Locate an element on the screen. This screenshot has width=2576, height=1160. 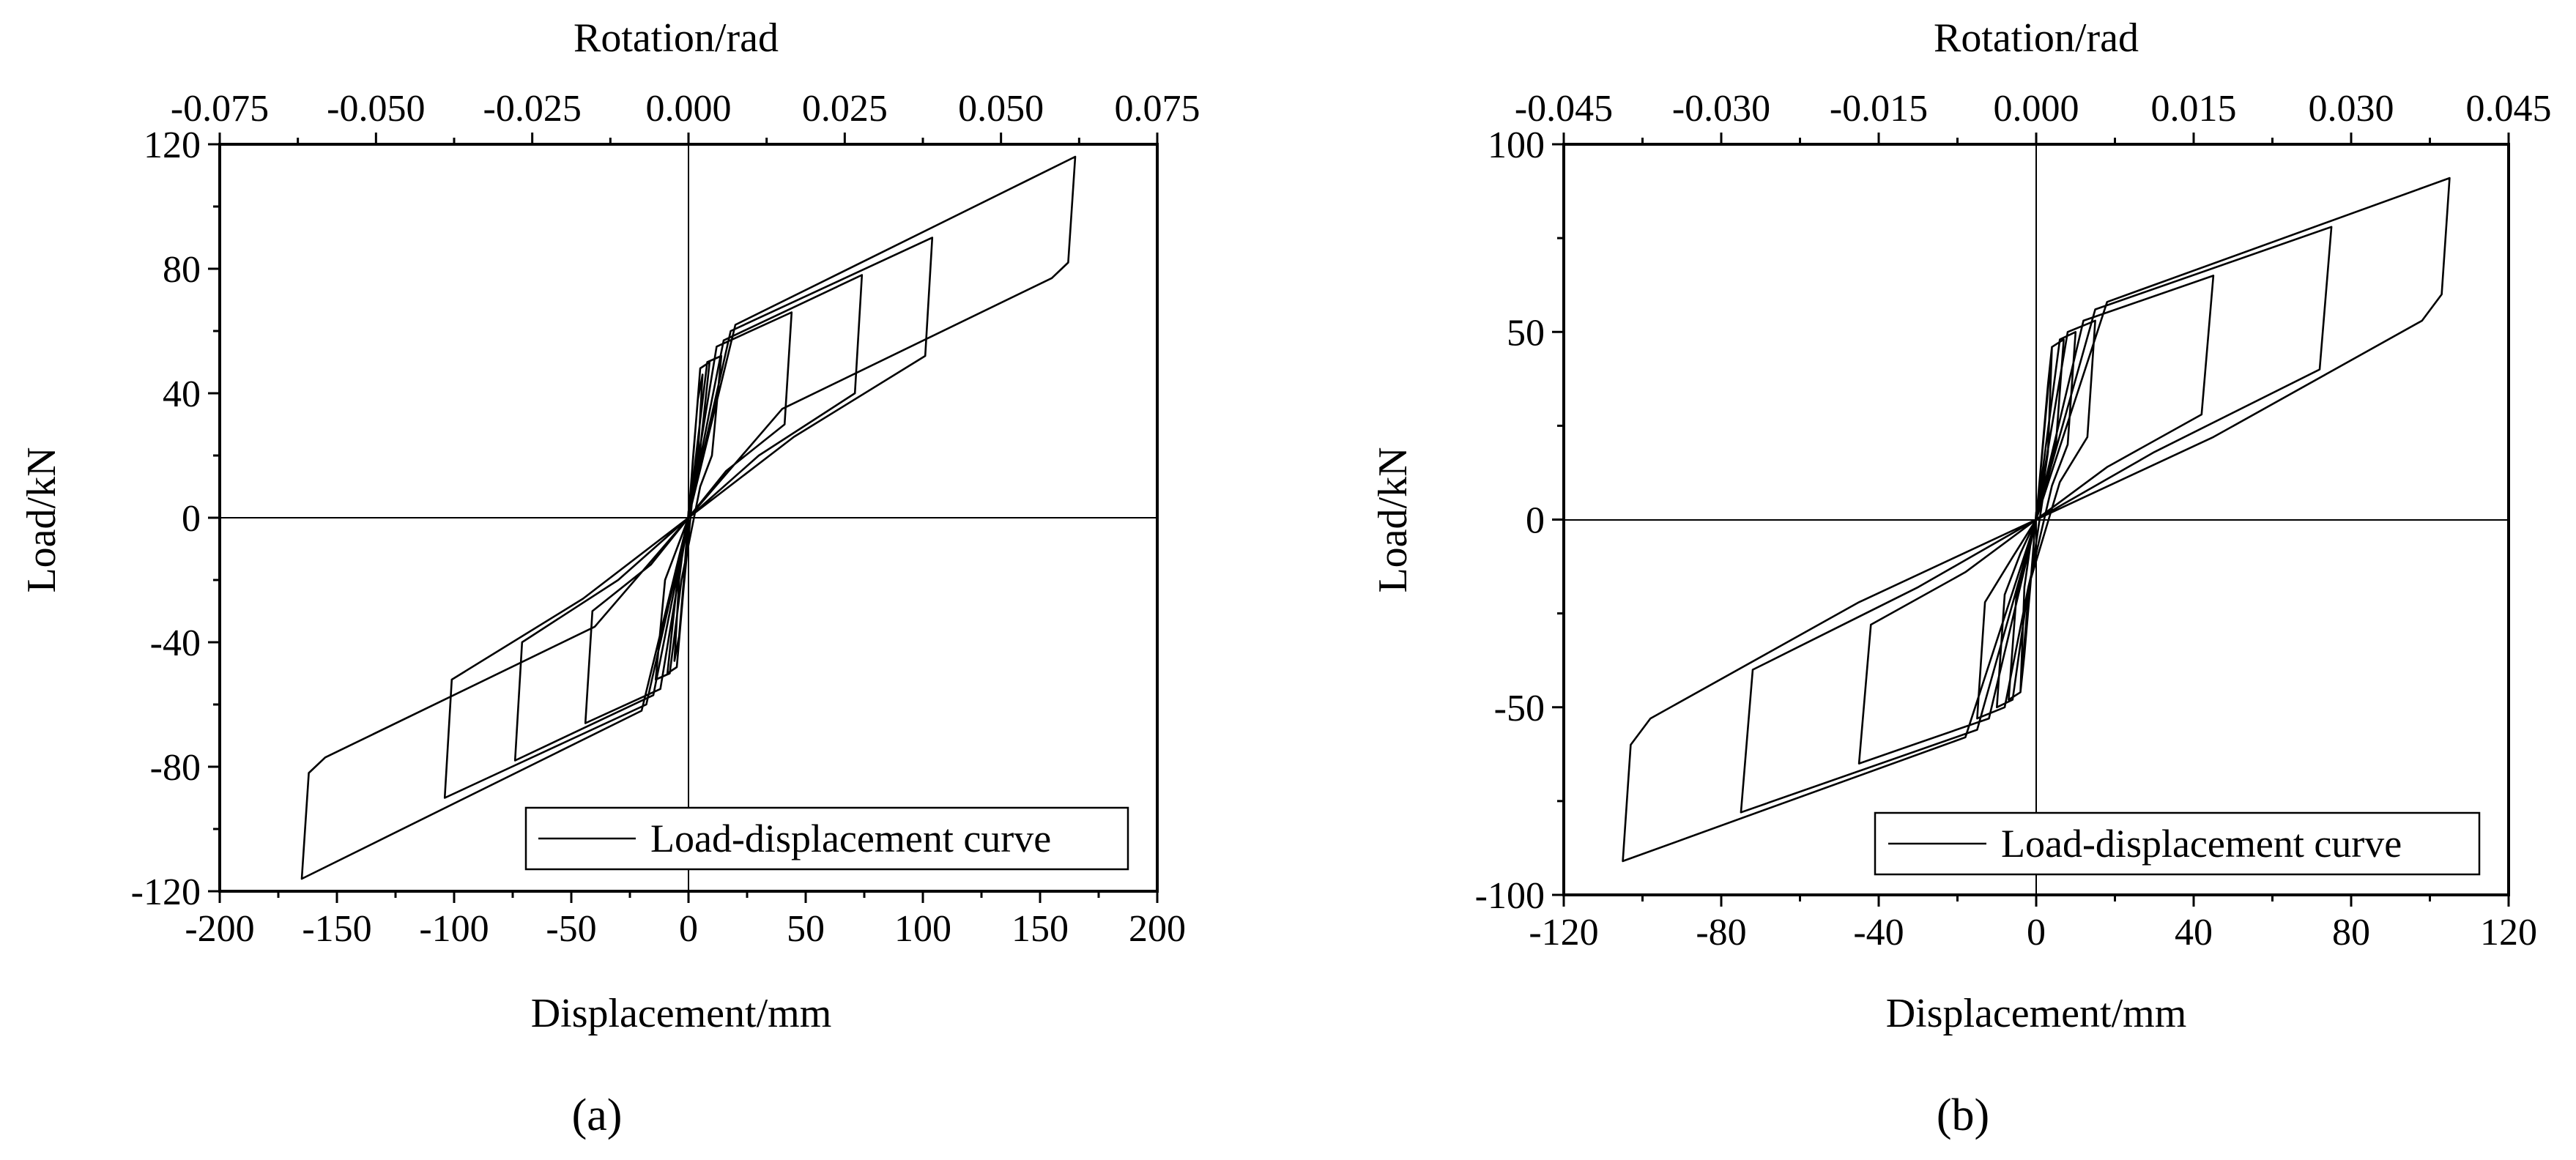
legend-a: Load-displacement curve is located at coordinates (826, 839).